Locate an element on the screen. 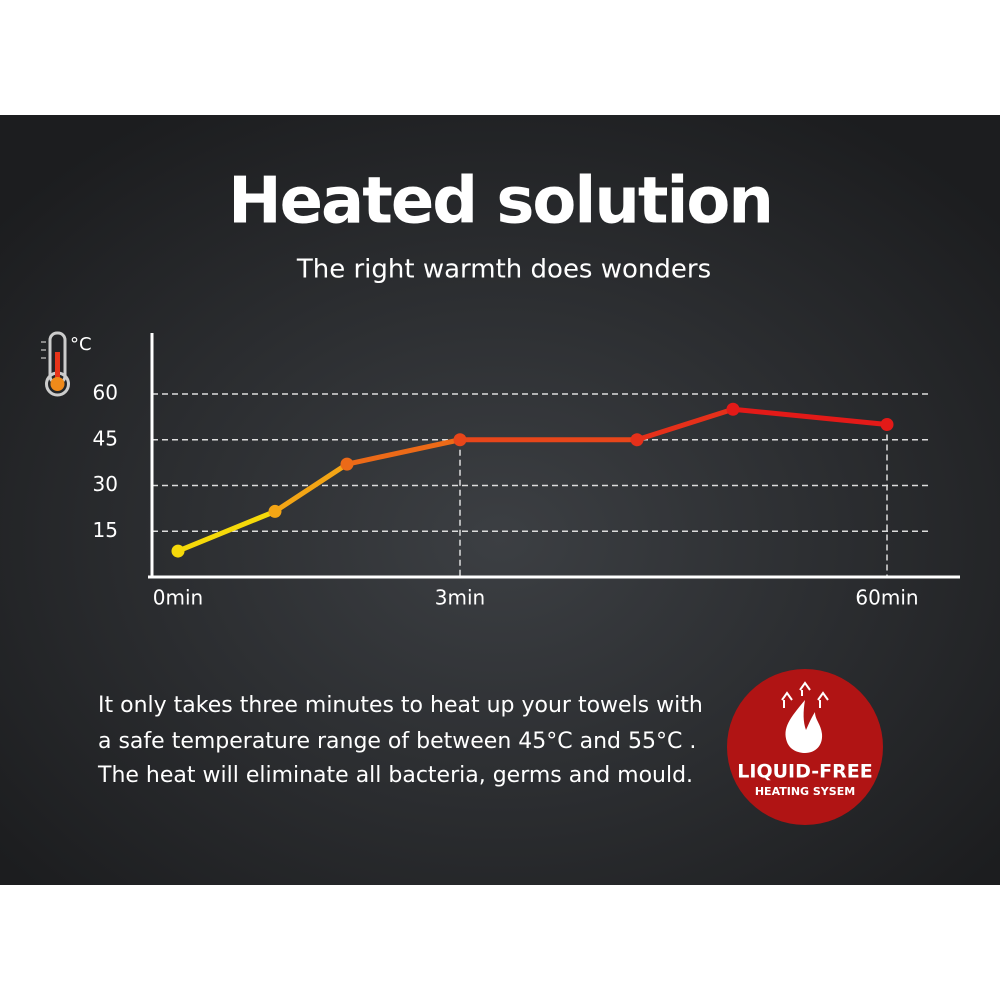 The height and width of the screenshot is (1004, 1000). badge-subtitle: HEATING SYSEM is located at coordinates (805, 791).